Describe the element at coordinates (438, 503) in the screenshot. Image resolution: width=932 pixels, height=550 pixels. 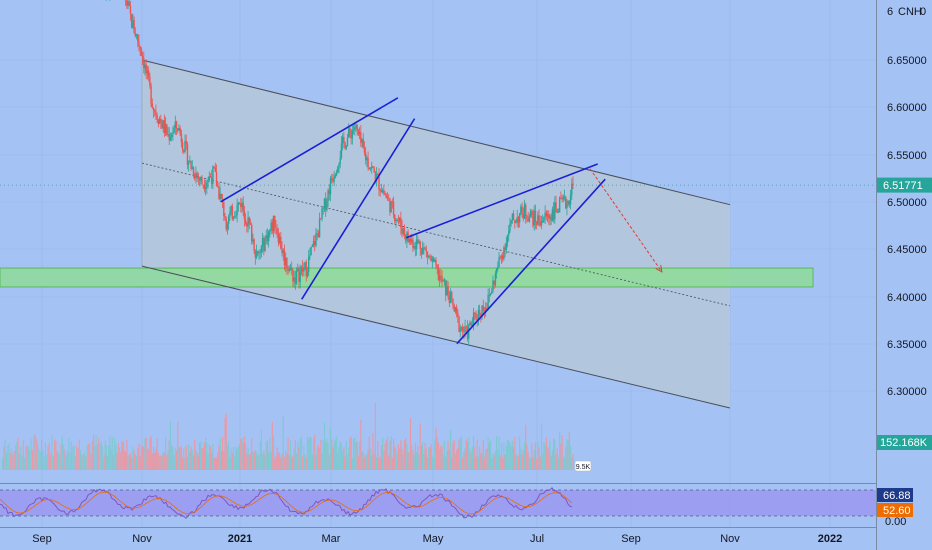
I see `rsi-panel` at that location.